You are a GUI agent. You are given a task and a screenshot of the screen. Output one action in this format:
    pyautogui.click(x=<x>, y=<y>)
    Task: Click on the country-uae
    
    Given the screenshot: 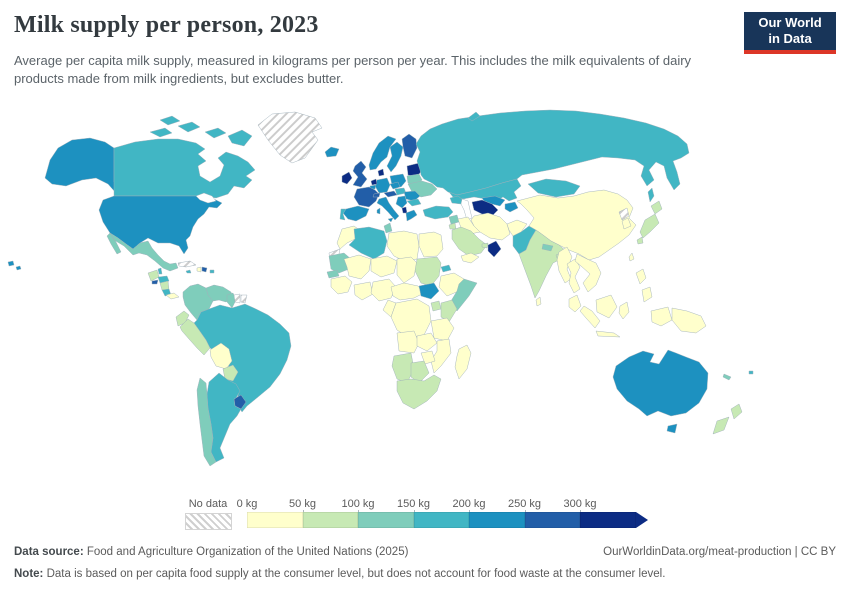 What is the action you would take?
    pyautogui.click(x=485, y=245)
    